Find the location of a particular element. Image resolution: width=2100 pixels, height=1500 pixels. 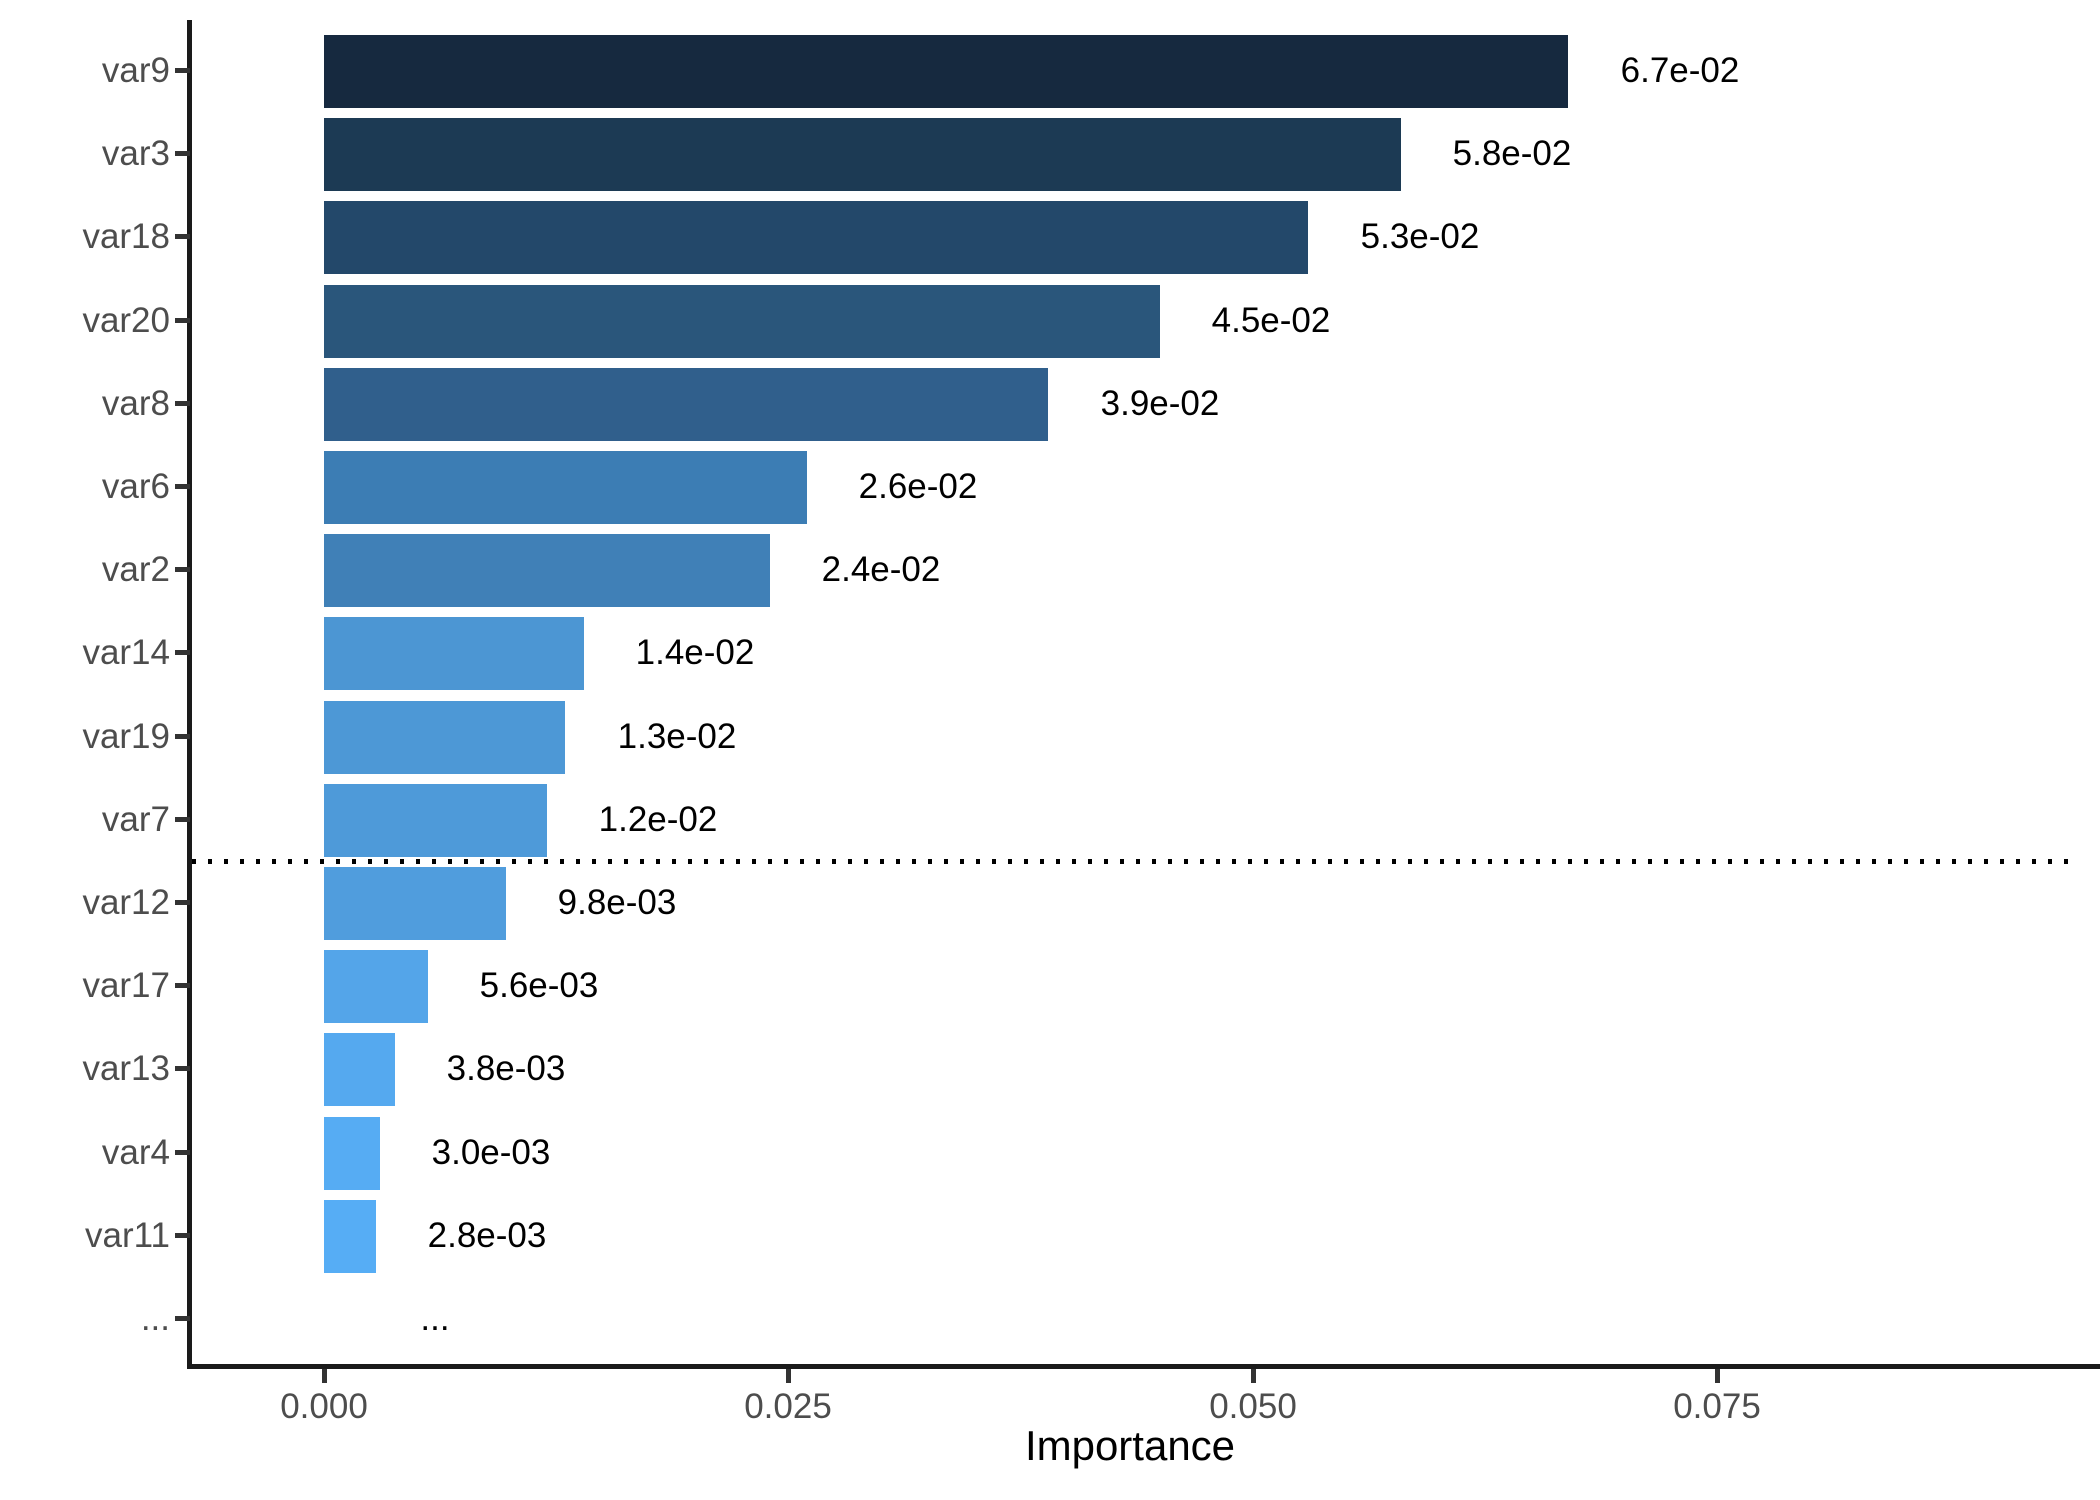

value-label: 6.7e-02 is located at coordinates (1680, 70).